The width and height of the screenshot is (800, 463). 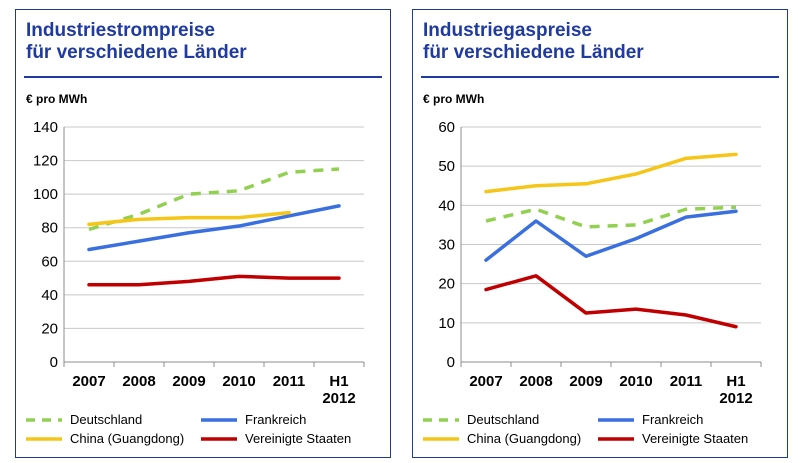 I want to click on y-tick-label: 30, so click(x=446, y=245).